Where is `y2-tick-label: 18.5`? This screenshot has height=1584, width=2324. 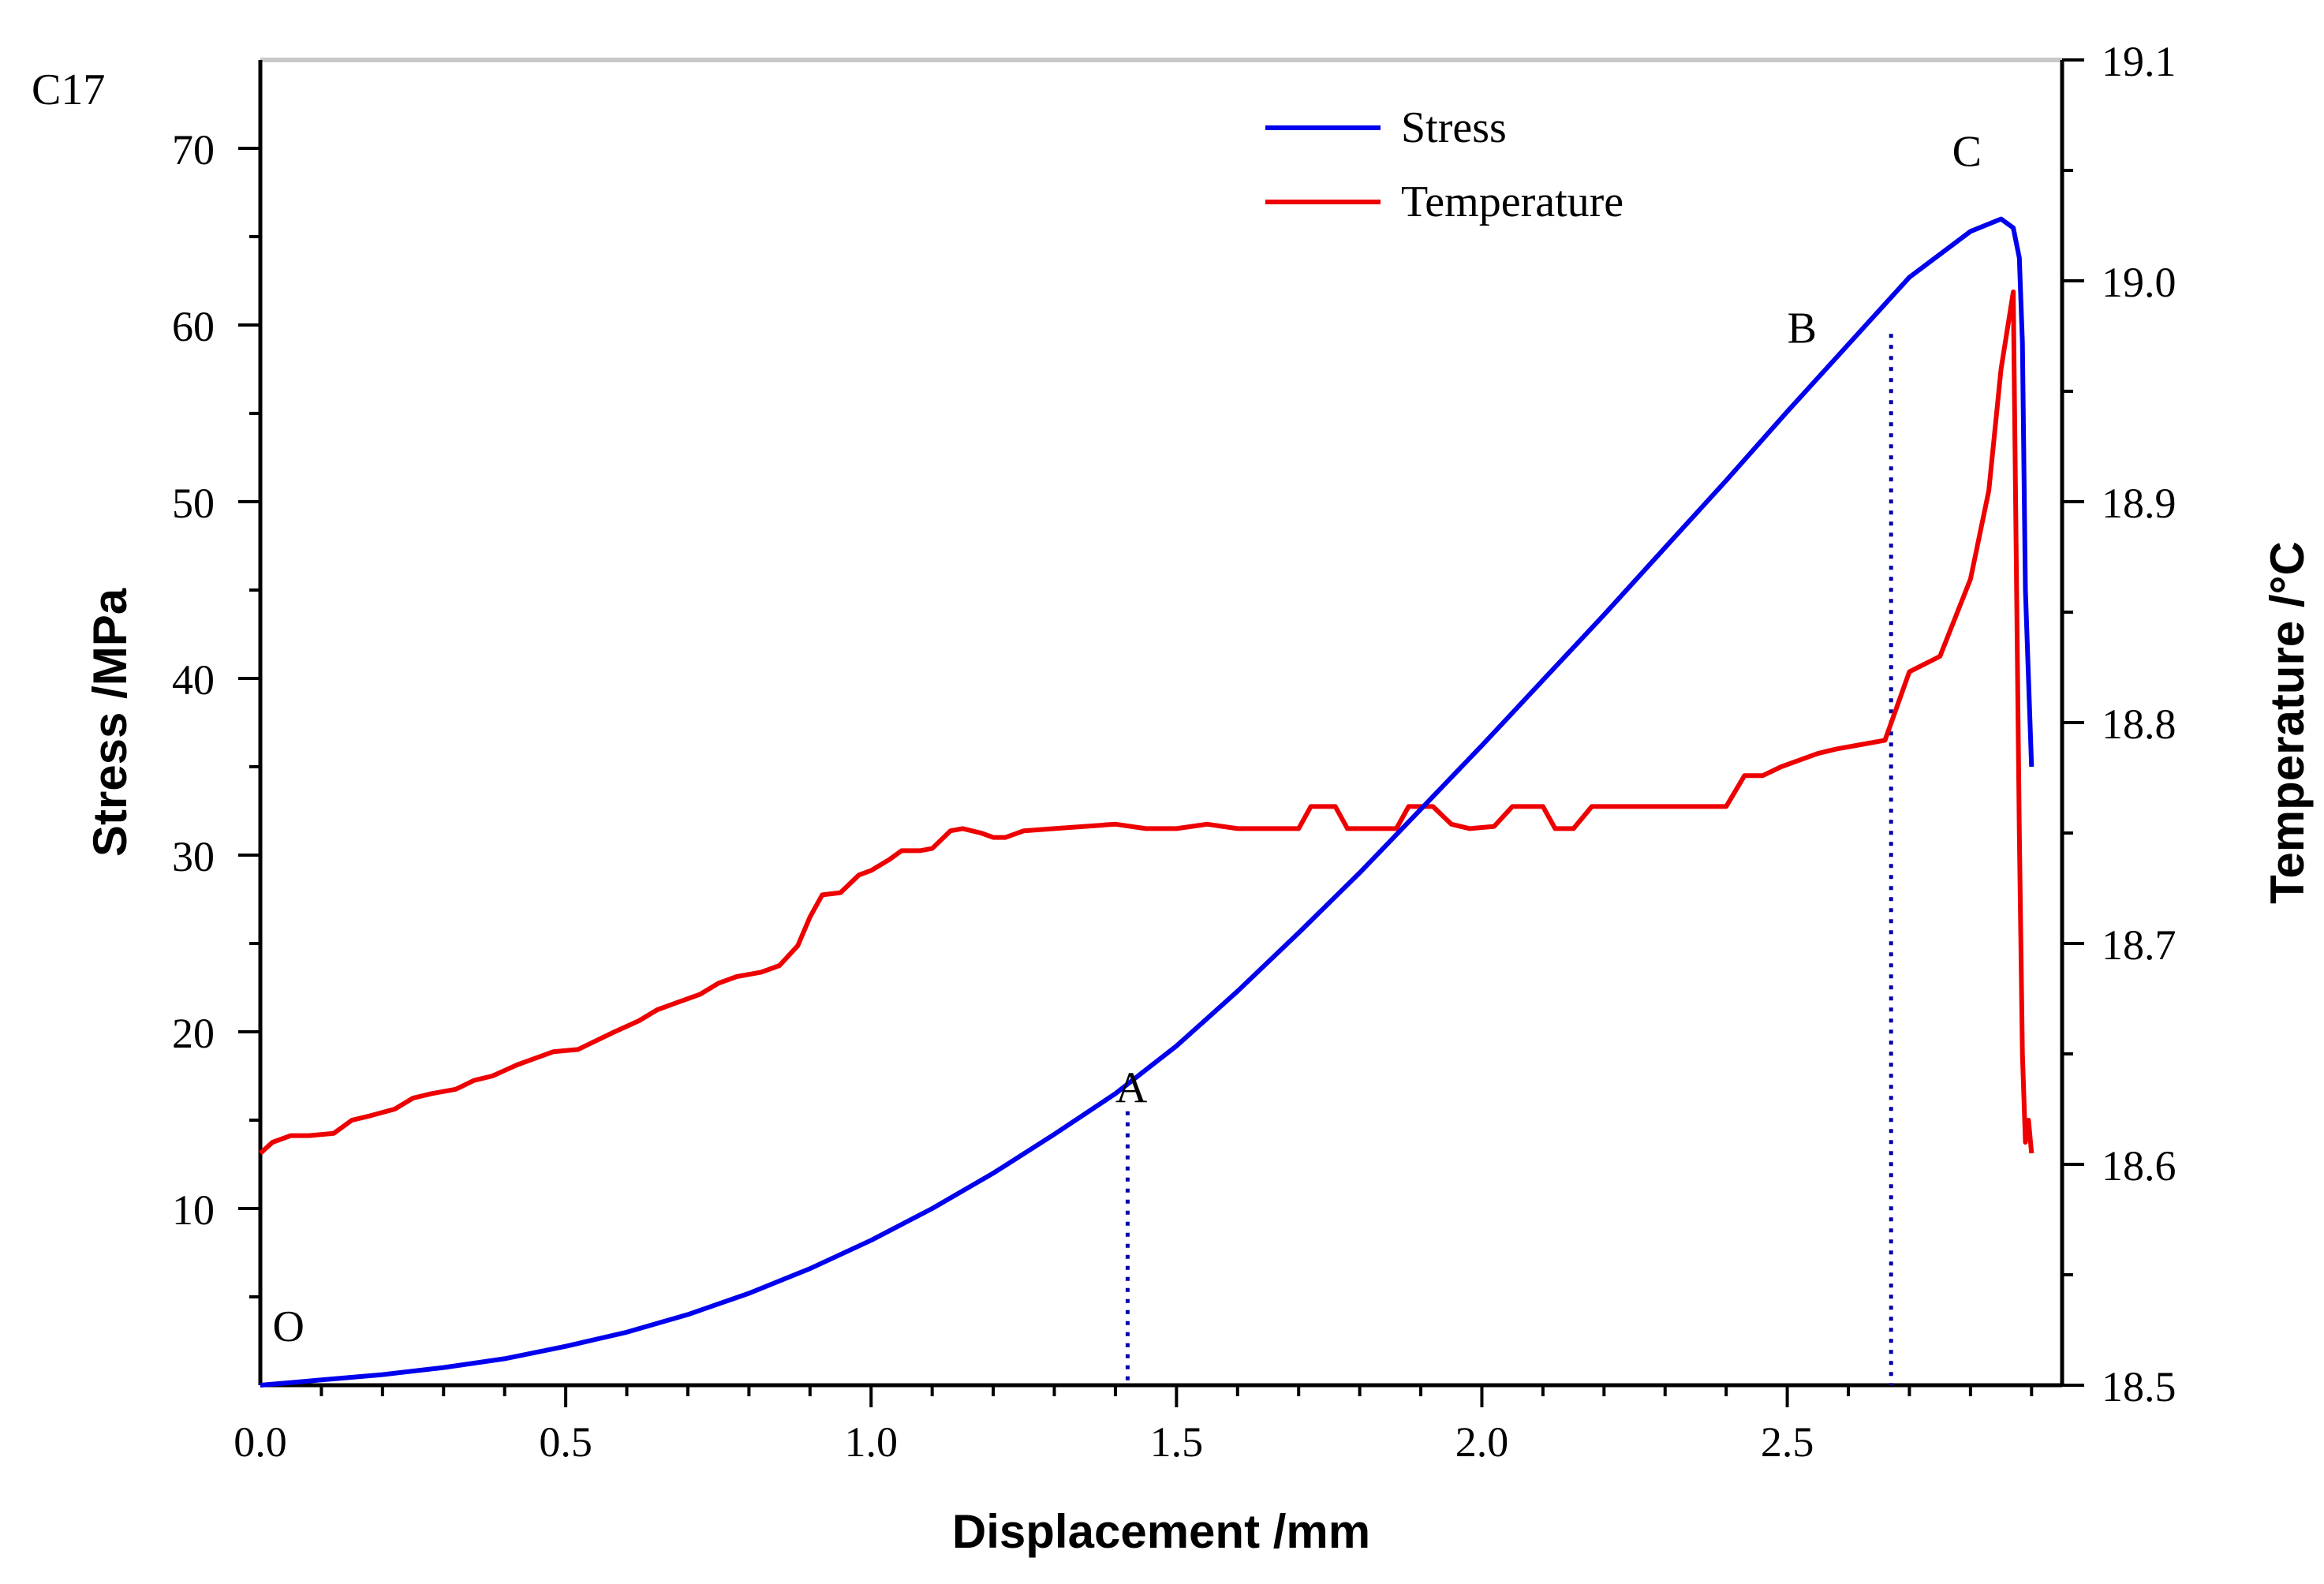 y2-tick-label: 18.5 is located at coordinates (2139, 1386).